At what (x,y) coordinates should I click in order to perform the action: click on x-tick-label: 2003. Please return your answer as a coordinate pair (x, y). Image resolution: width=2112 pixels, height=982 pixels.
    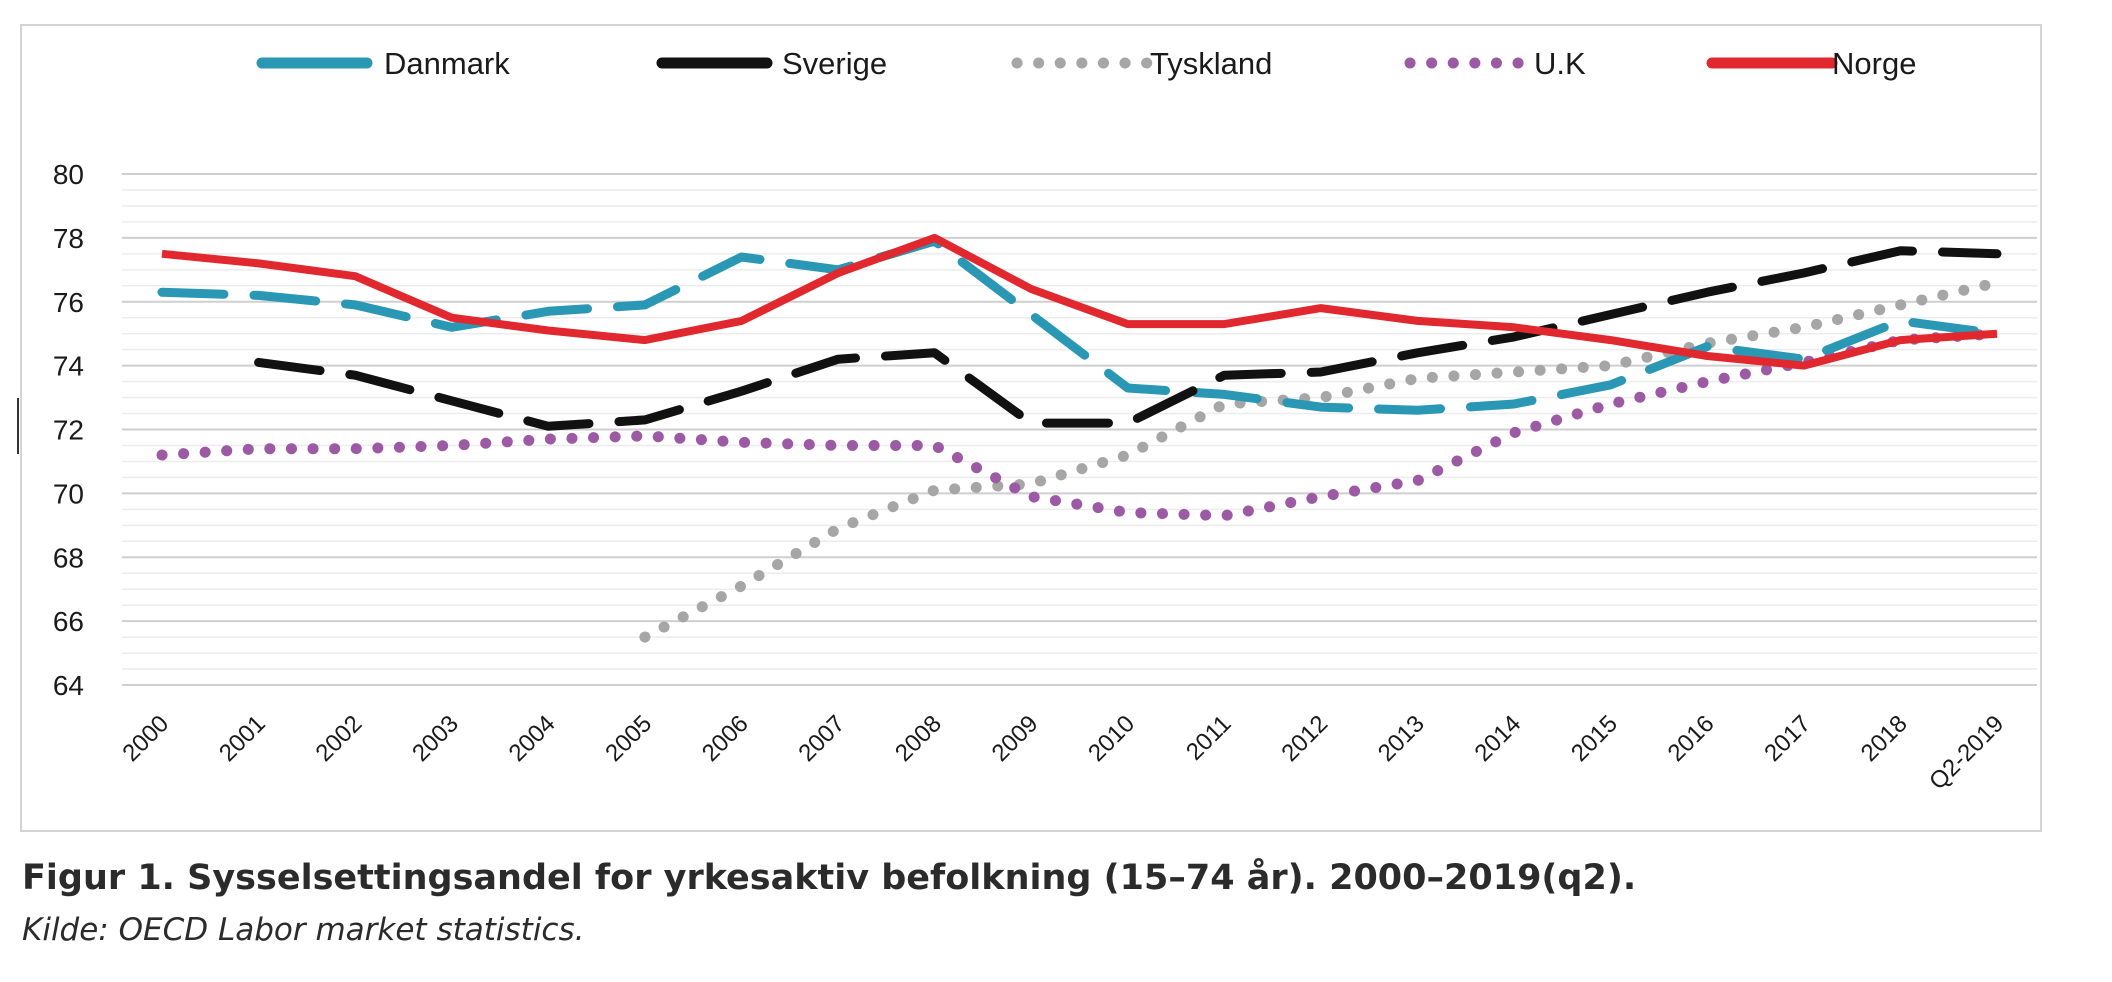
    Looking at the image, I should click on (435, 738).